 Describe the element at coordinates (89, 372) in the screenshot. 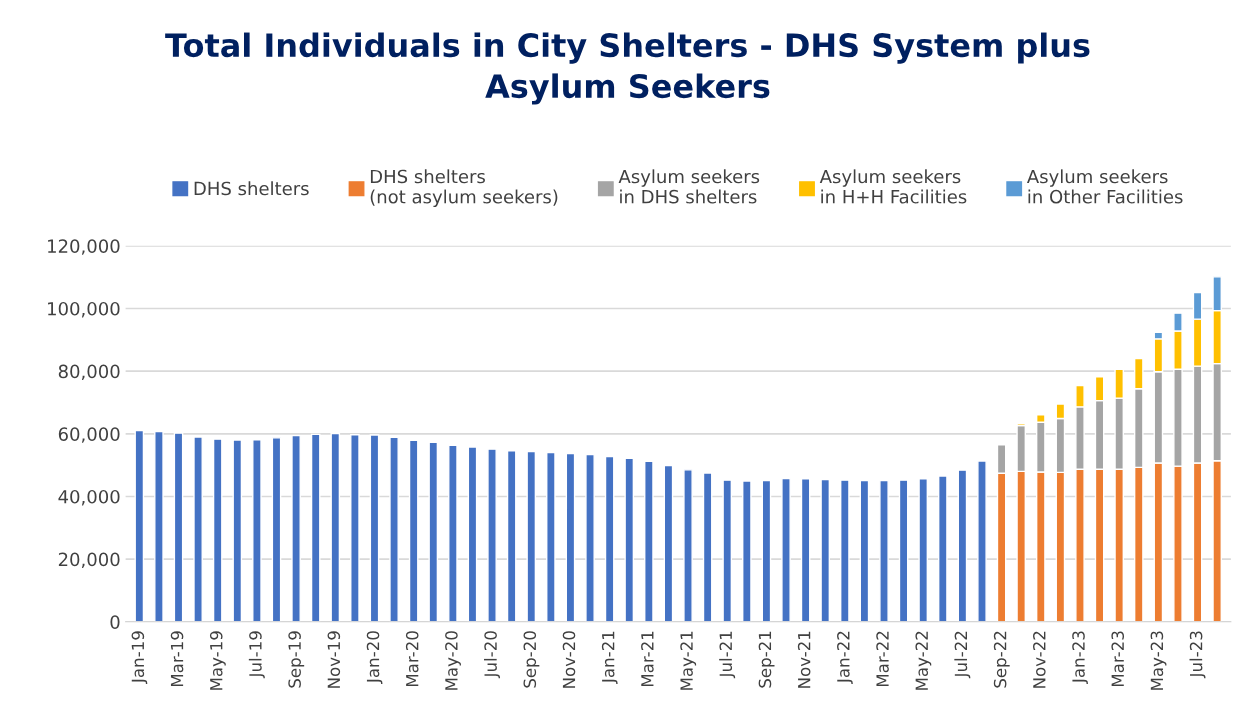

I see `y-tick-label: 80,000` at that location.